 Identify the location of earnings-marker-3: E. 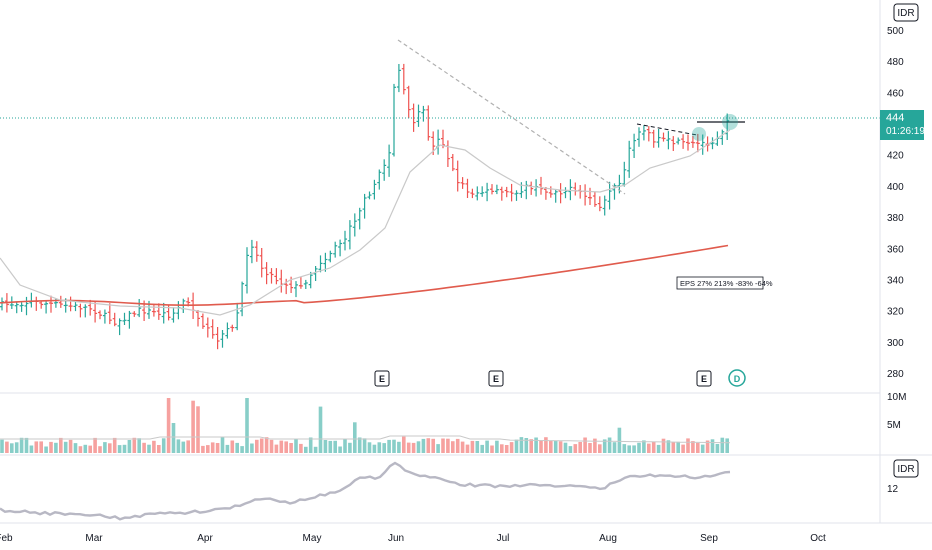
(704, 378).